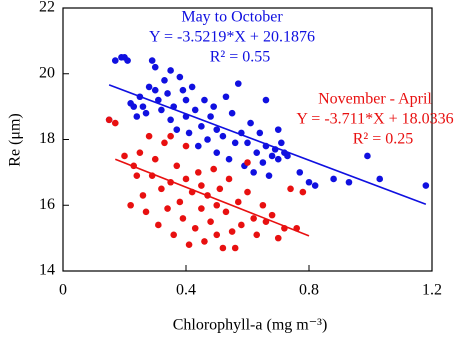 The width and height of the screenshot is (474, 348). I want to click on y-tick-label: 14, so click(47, 270).